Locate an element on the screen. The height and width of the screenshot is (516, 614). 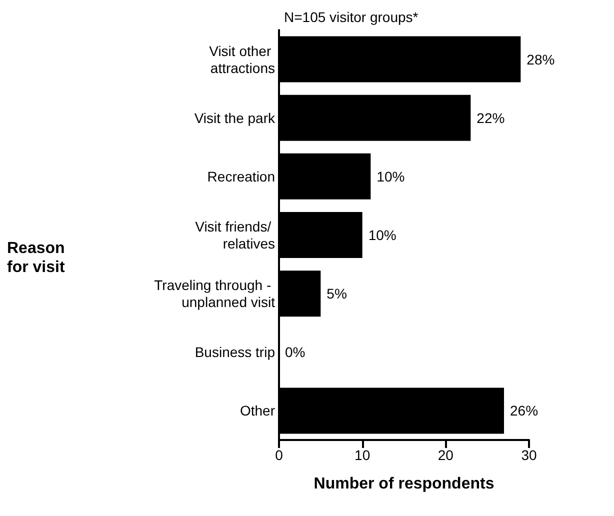
y-tick-label: Traveling through - unplanned visit is located at coordinates (215, 293).